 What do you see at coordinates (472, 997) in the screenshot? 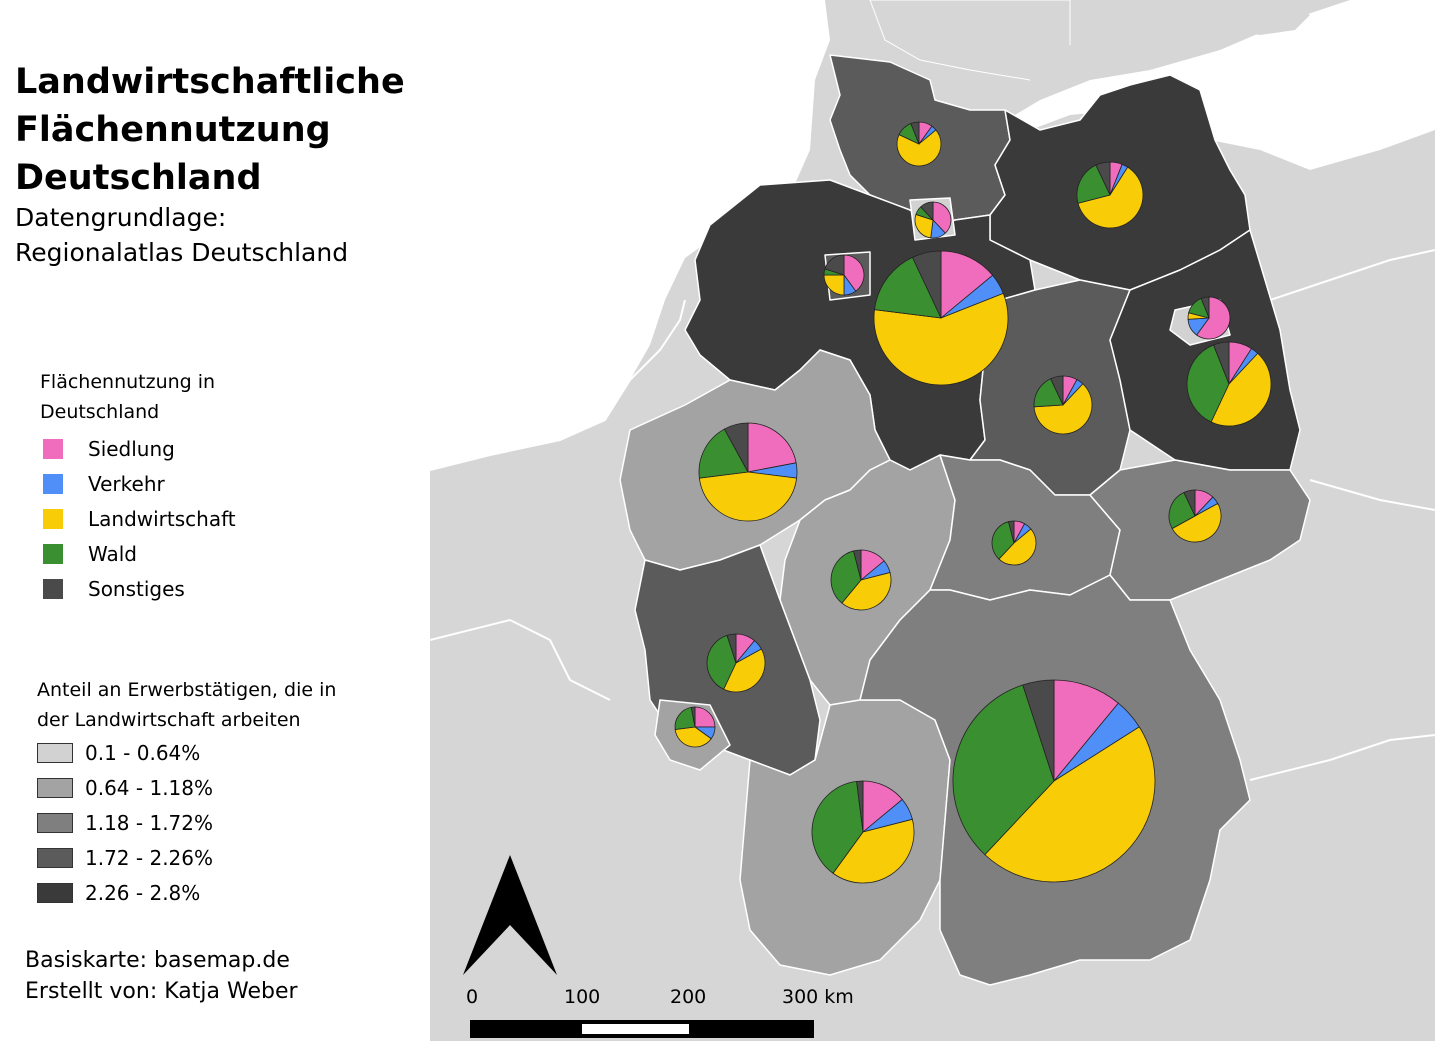
I see `scale-label: 0` at bounding box center [472, 997].